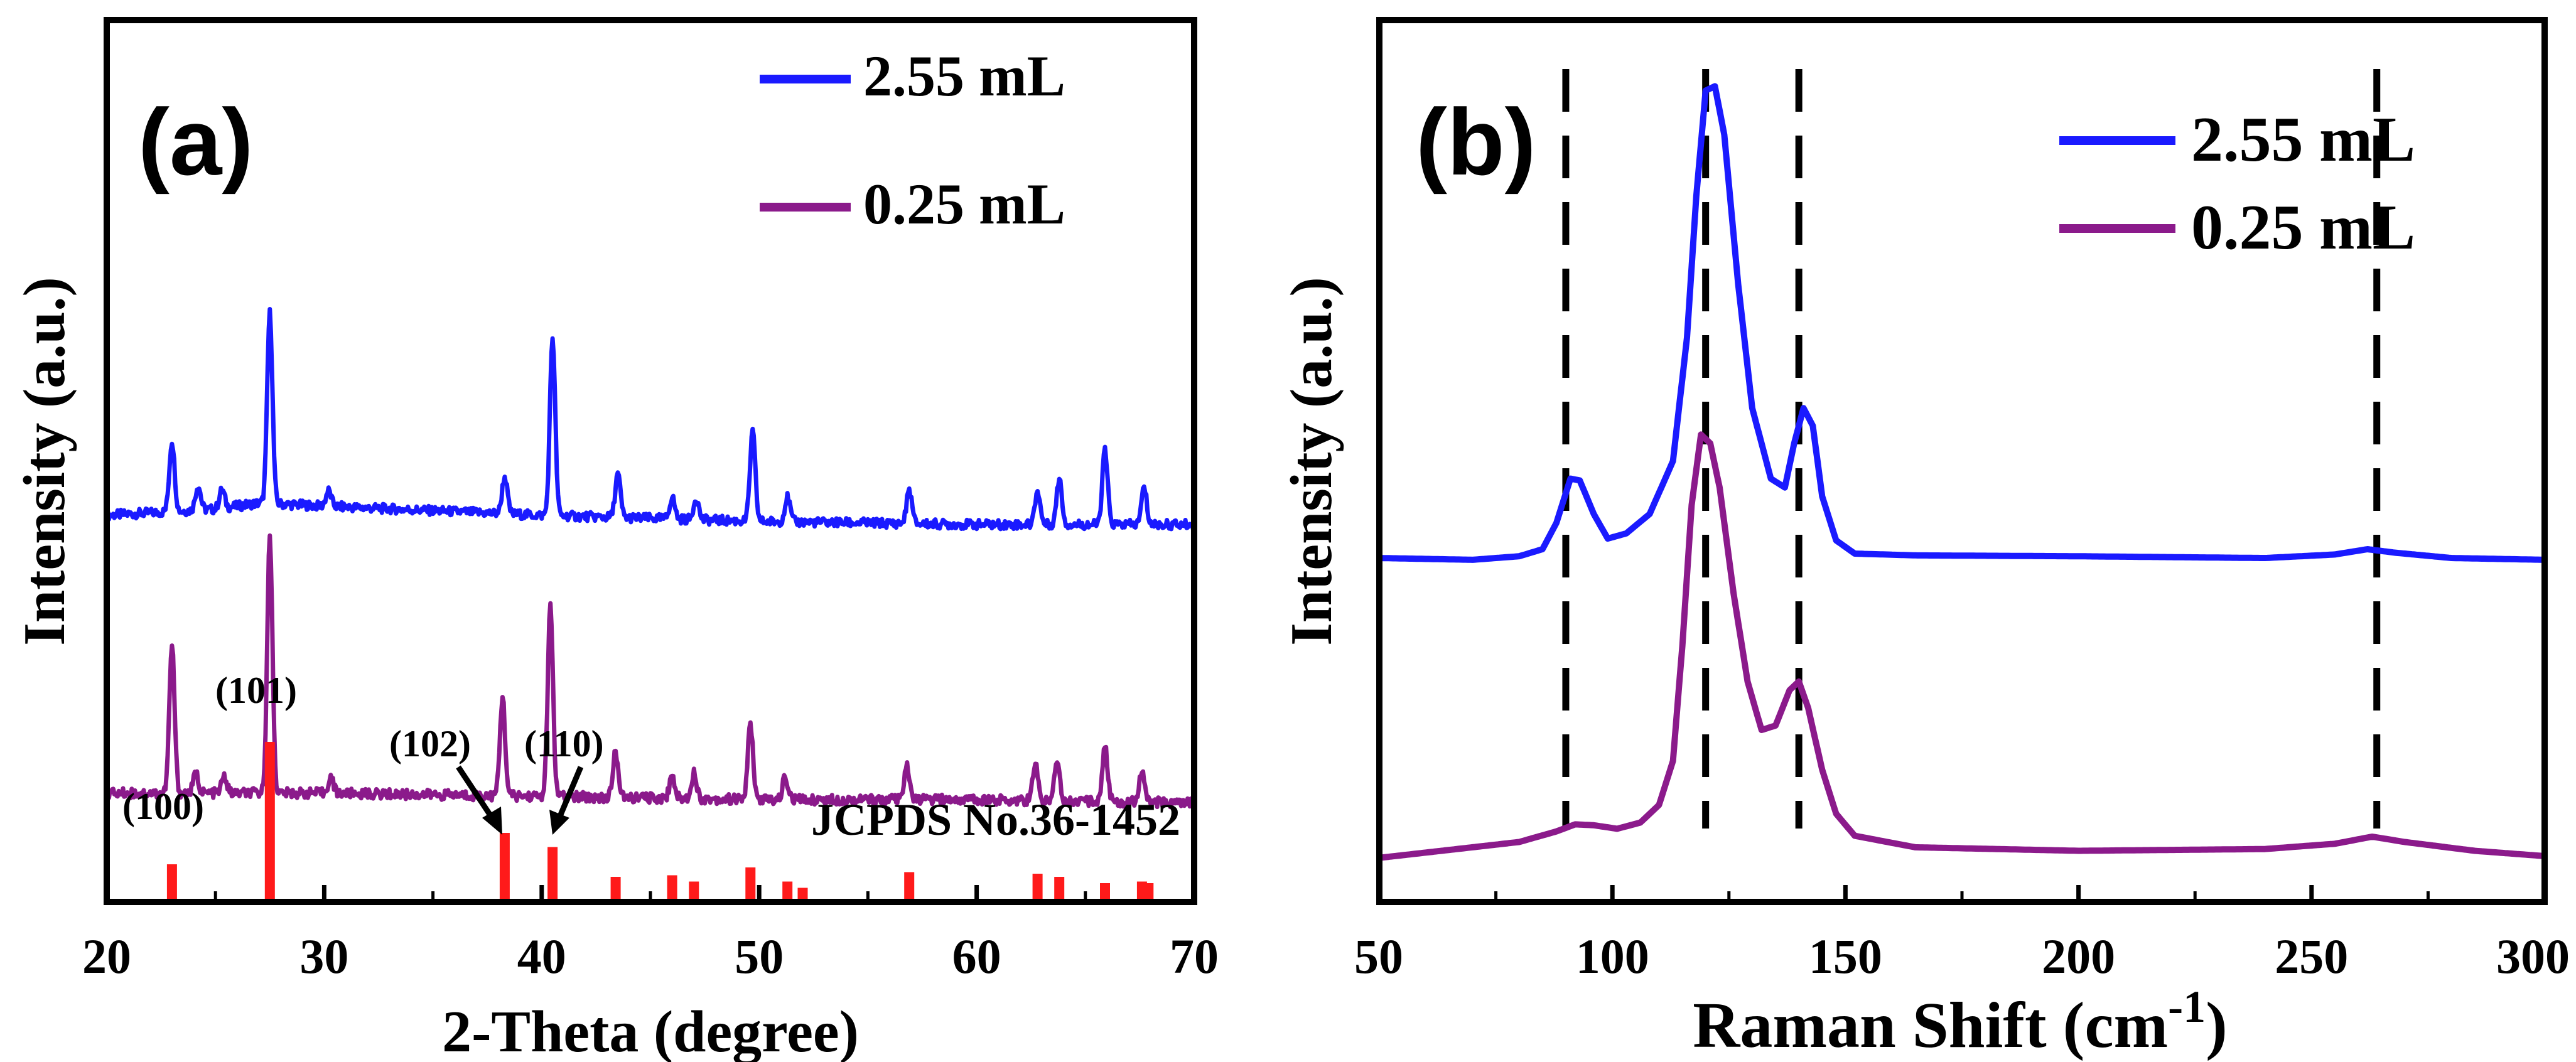  I want to click on x-tick-label: 60, so click(977, 956).